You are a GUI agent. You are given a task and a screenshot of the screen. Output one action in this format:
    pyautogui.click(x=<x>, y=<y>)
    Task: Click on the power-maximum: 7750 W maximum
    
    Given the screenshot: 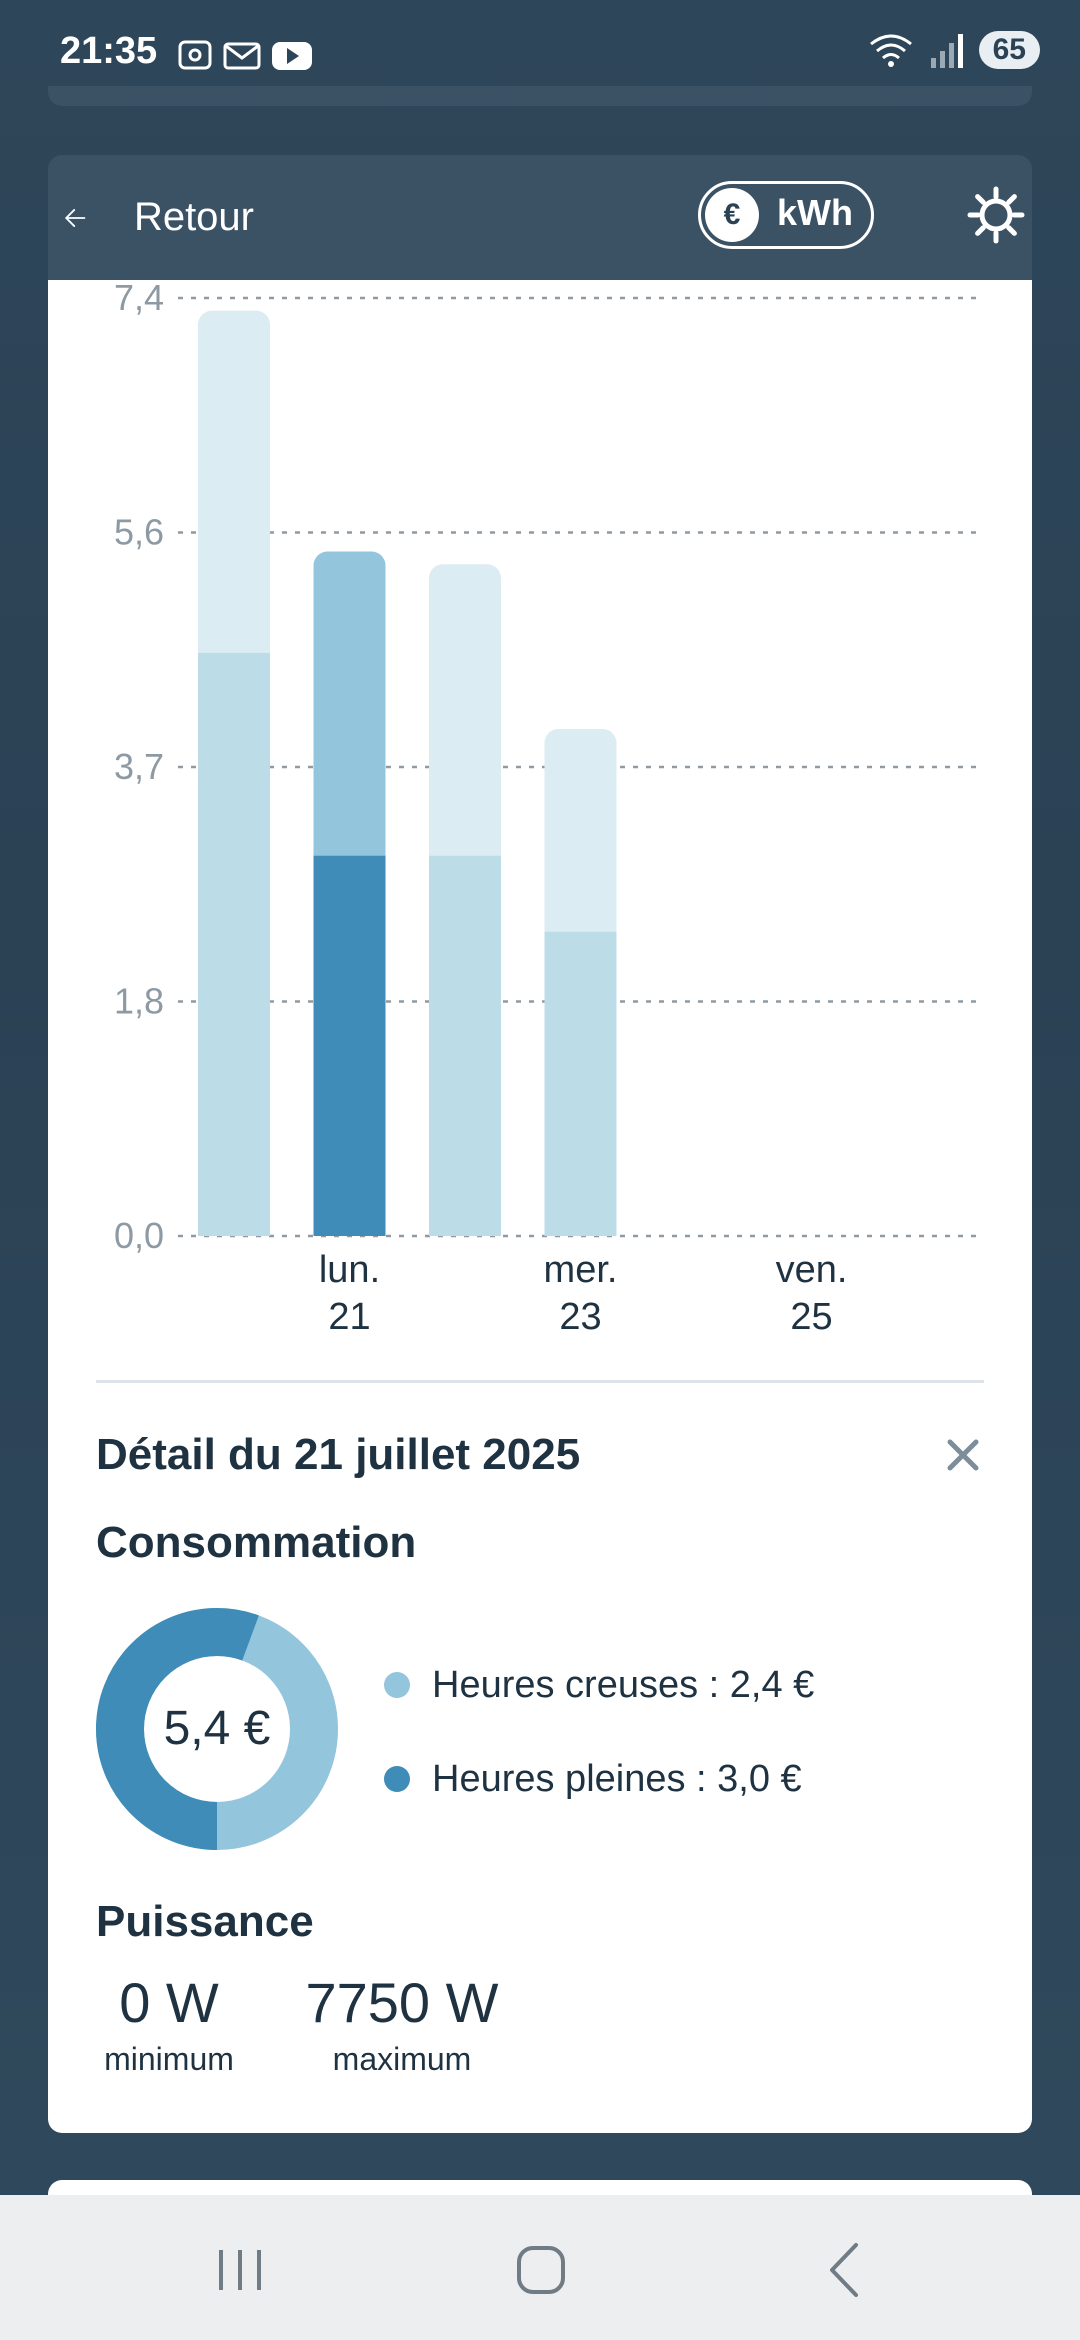 What is the action you would take?
    pyautogui.click(x=402, y=2024)
    